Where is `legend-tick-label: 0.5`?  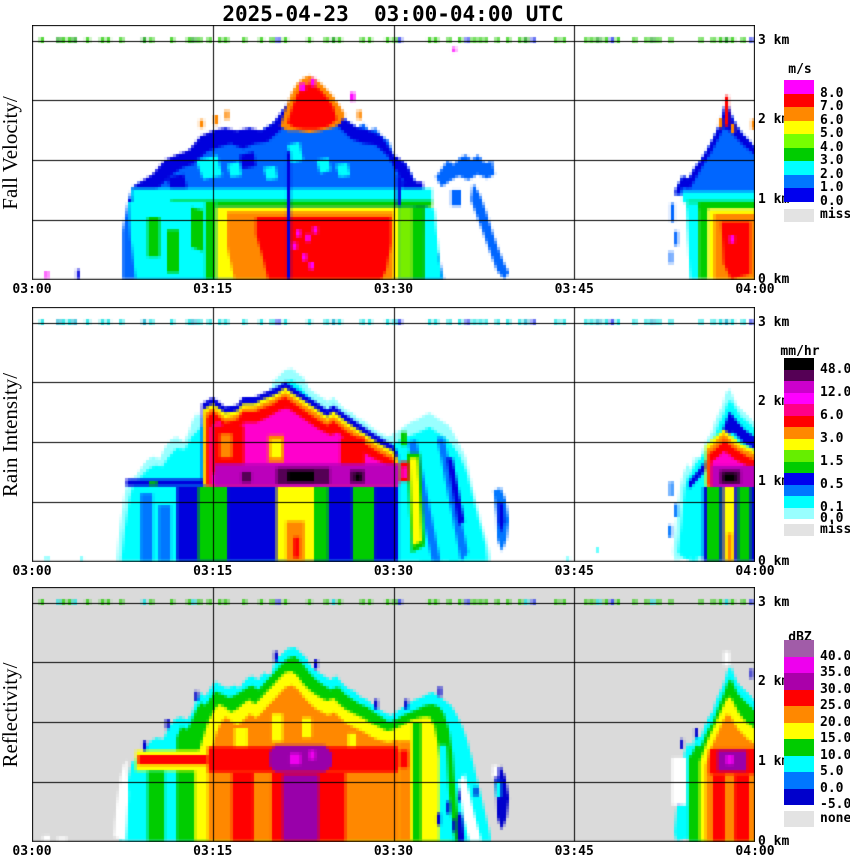
legend-tick-label: 0.5 is located at coordinates (832, 484).